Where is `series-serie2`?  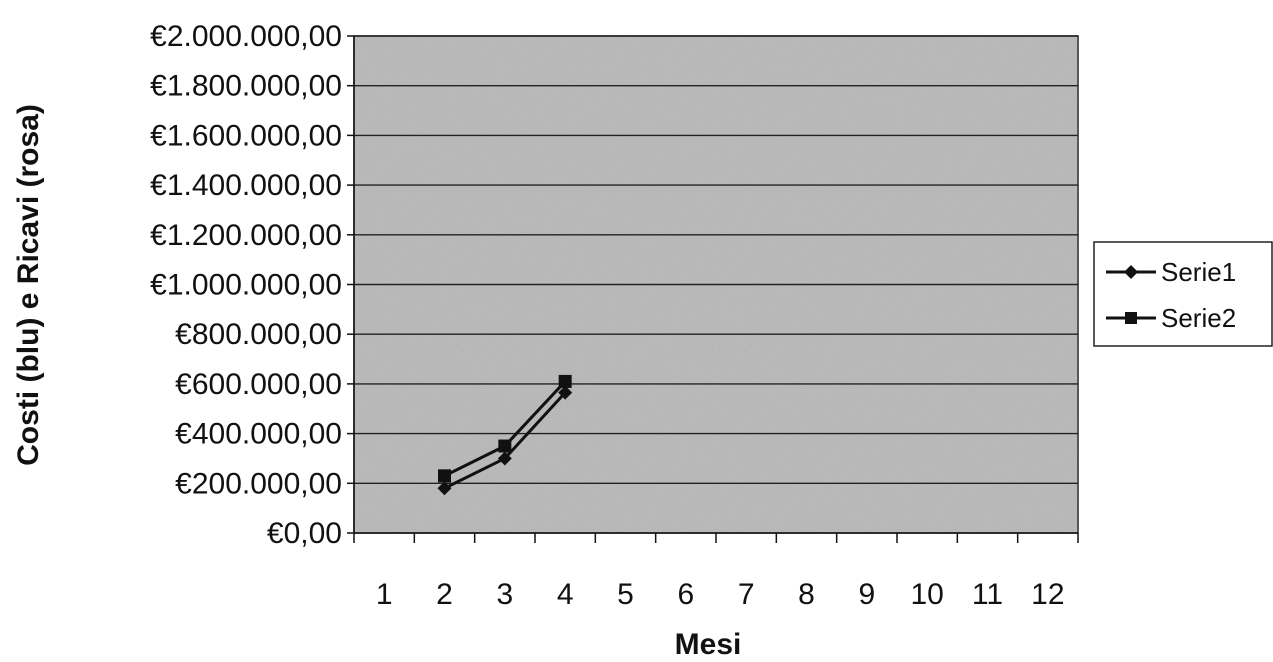
series-serie2 is located at coordinates (505, 428).